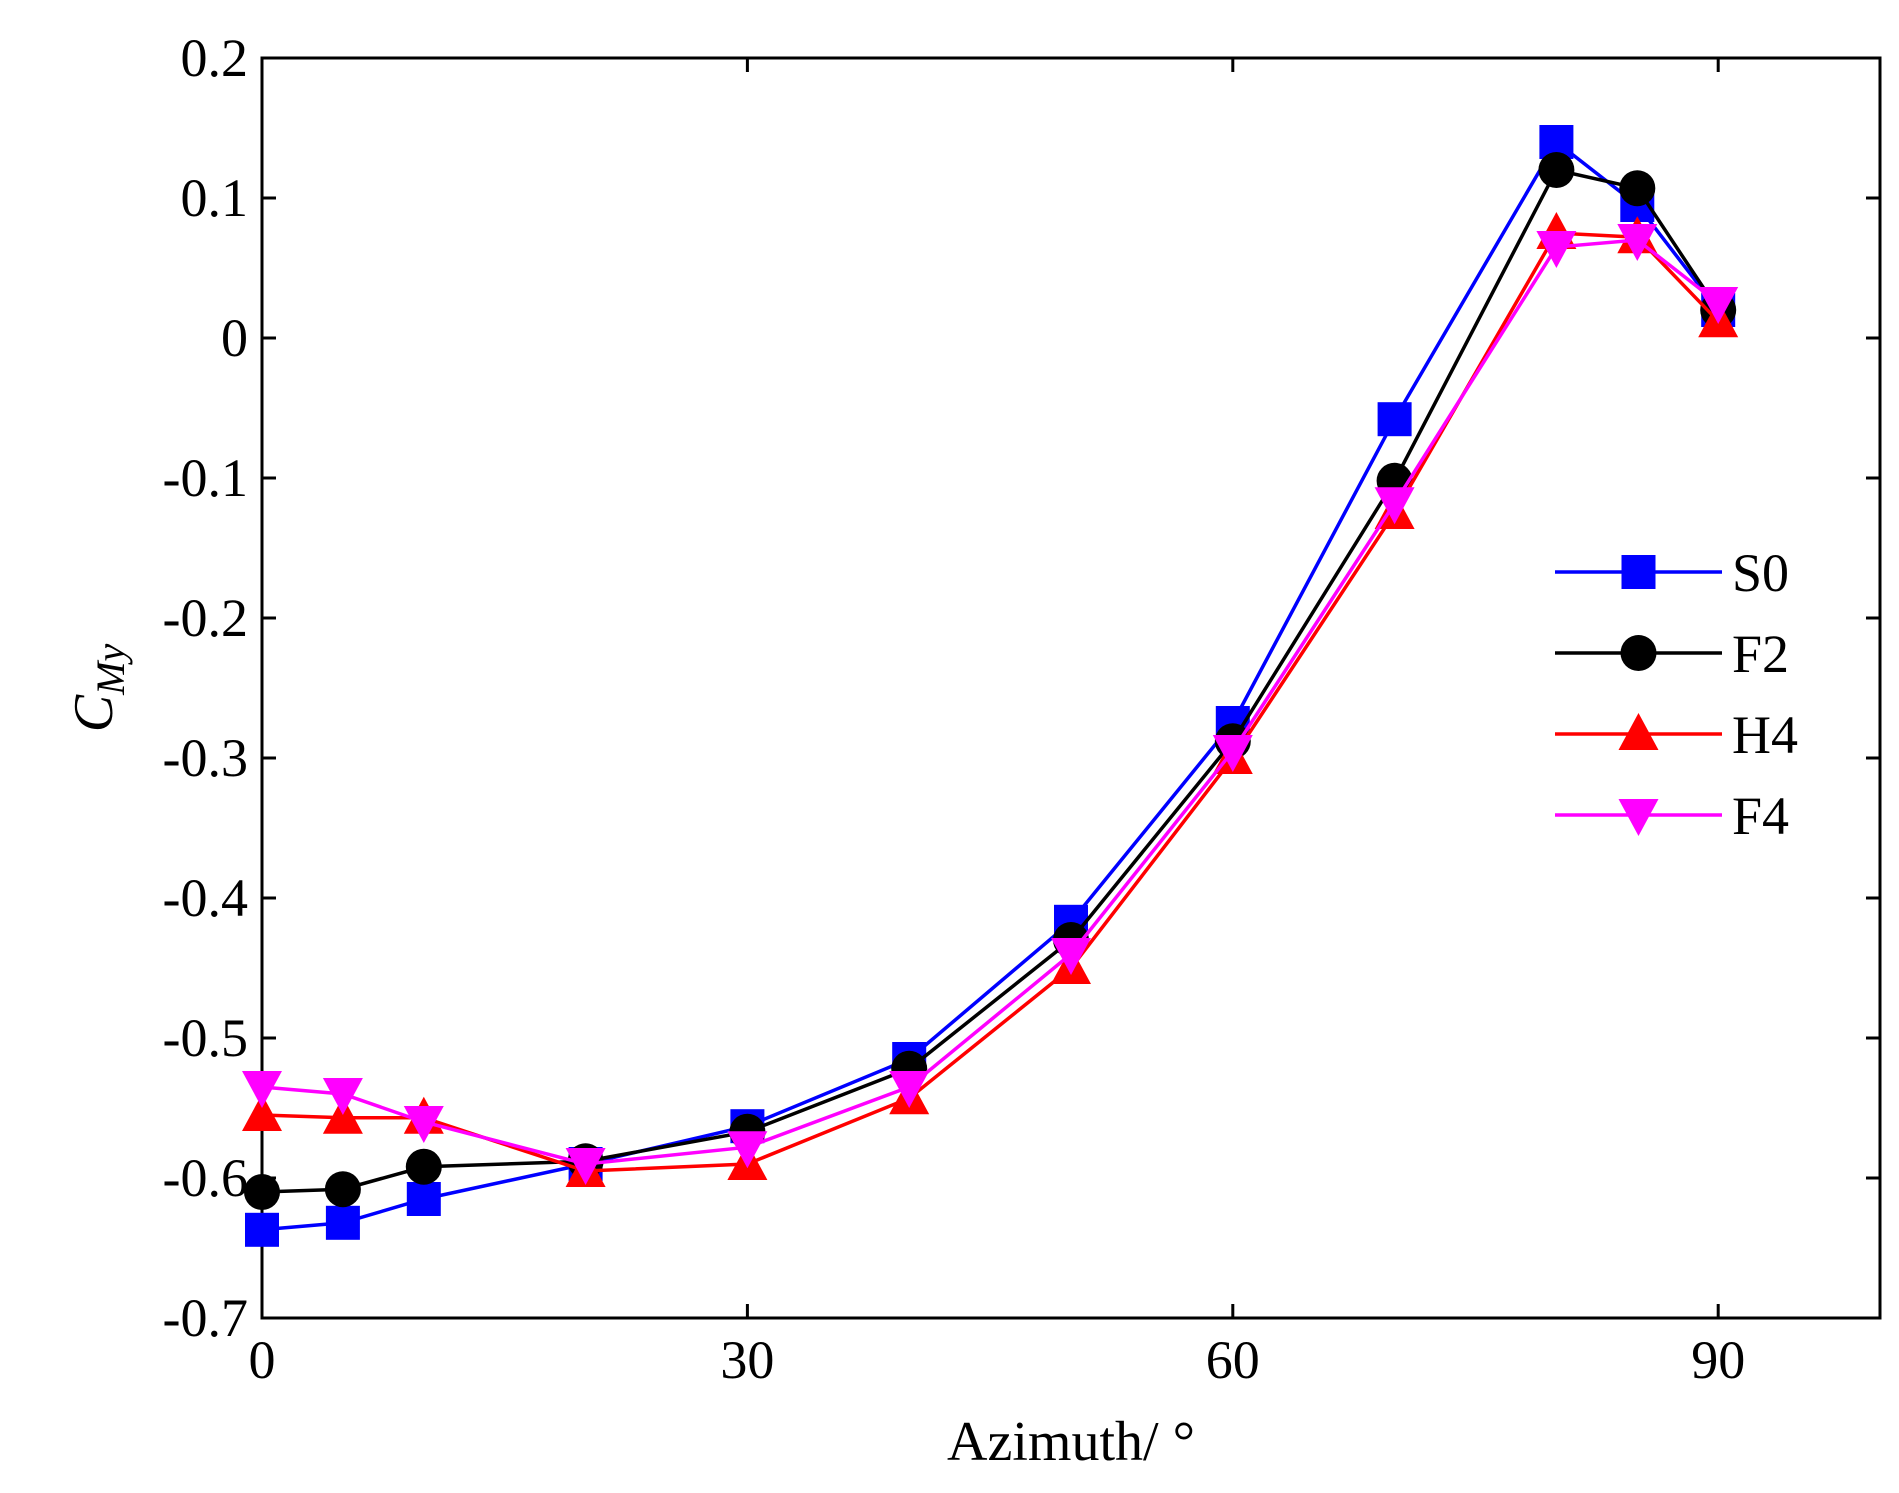  Describe the element at coordinates (1672, 654) in the screenshot. I see `legend-item-f2: F2` at that location.